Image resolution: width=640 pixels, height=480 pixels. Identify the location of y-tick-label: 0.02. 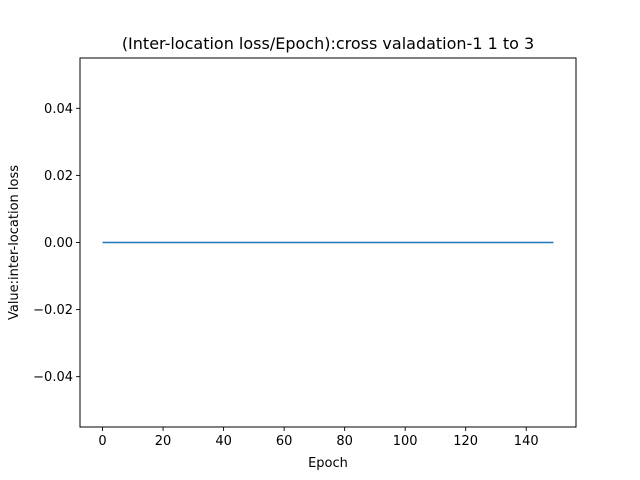
(58, 176).